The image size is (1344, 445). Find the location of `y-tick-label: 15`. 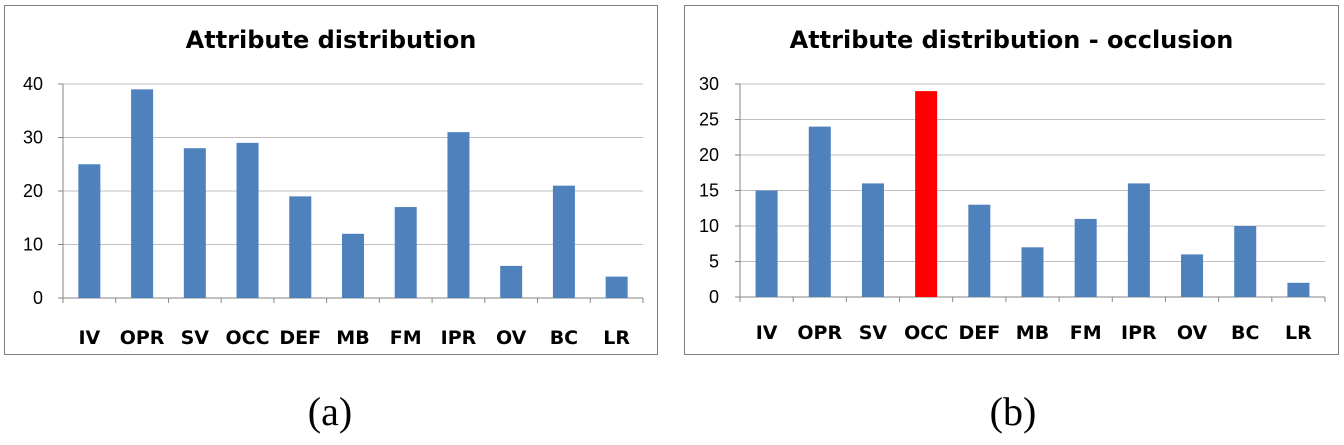

y-tick-label: 15 is located at coordinates (709, 191).